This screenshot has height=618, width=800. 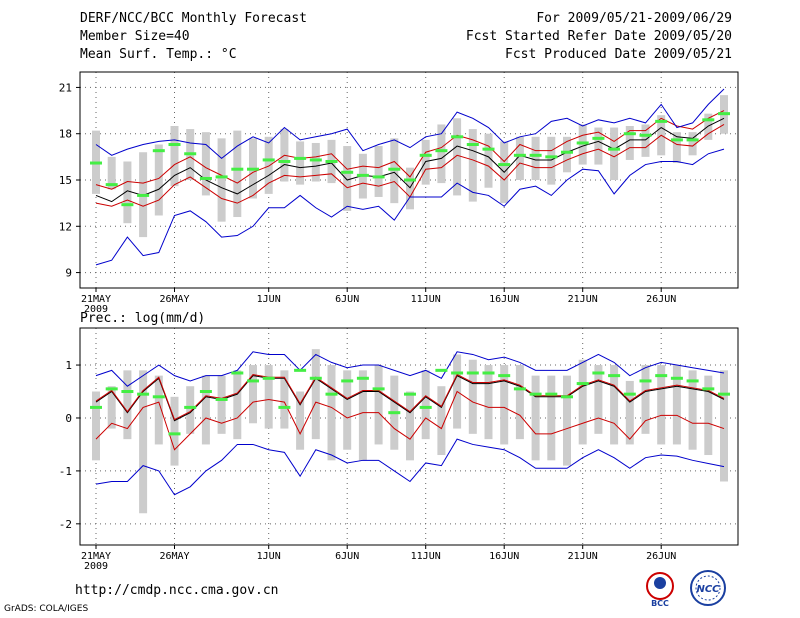 What do you see at coordinates (583, 556) in the screenshot?
I see `x-tick-label: 21JUN` at bounding box center [583, 556].